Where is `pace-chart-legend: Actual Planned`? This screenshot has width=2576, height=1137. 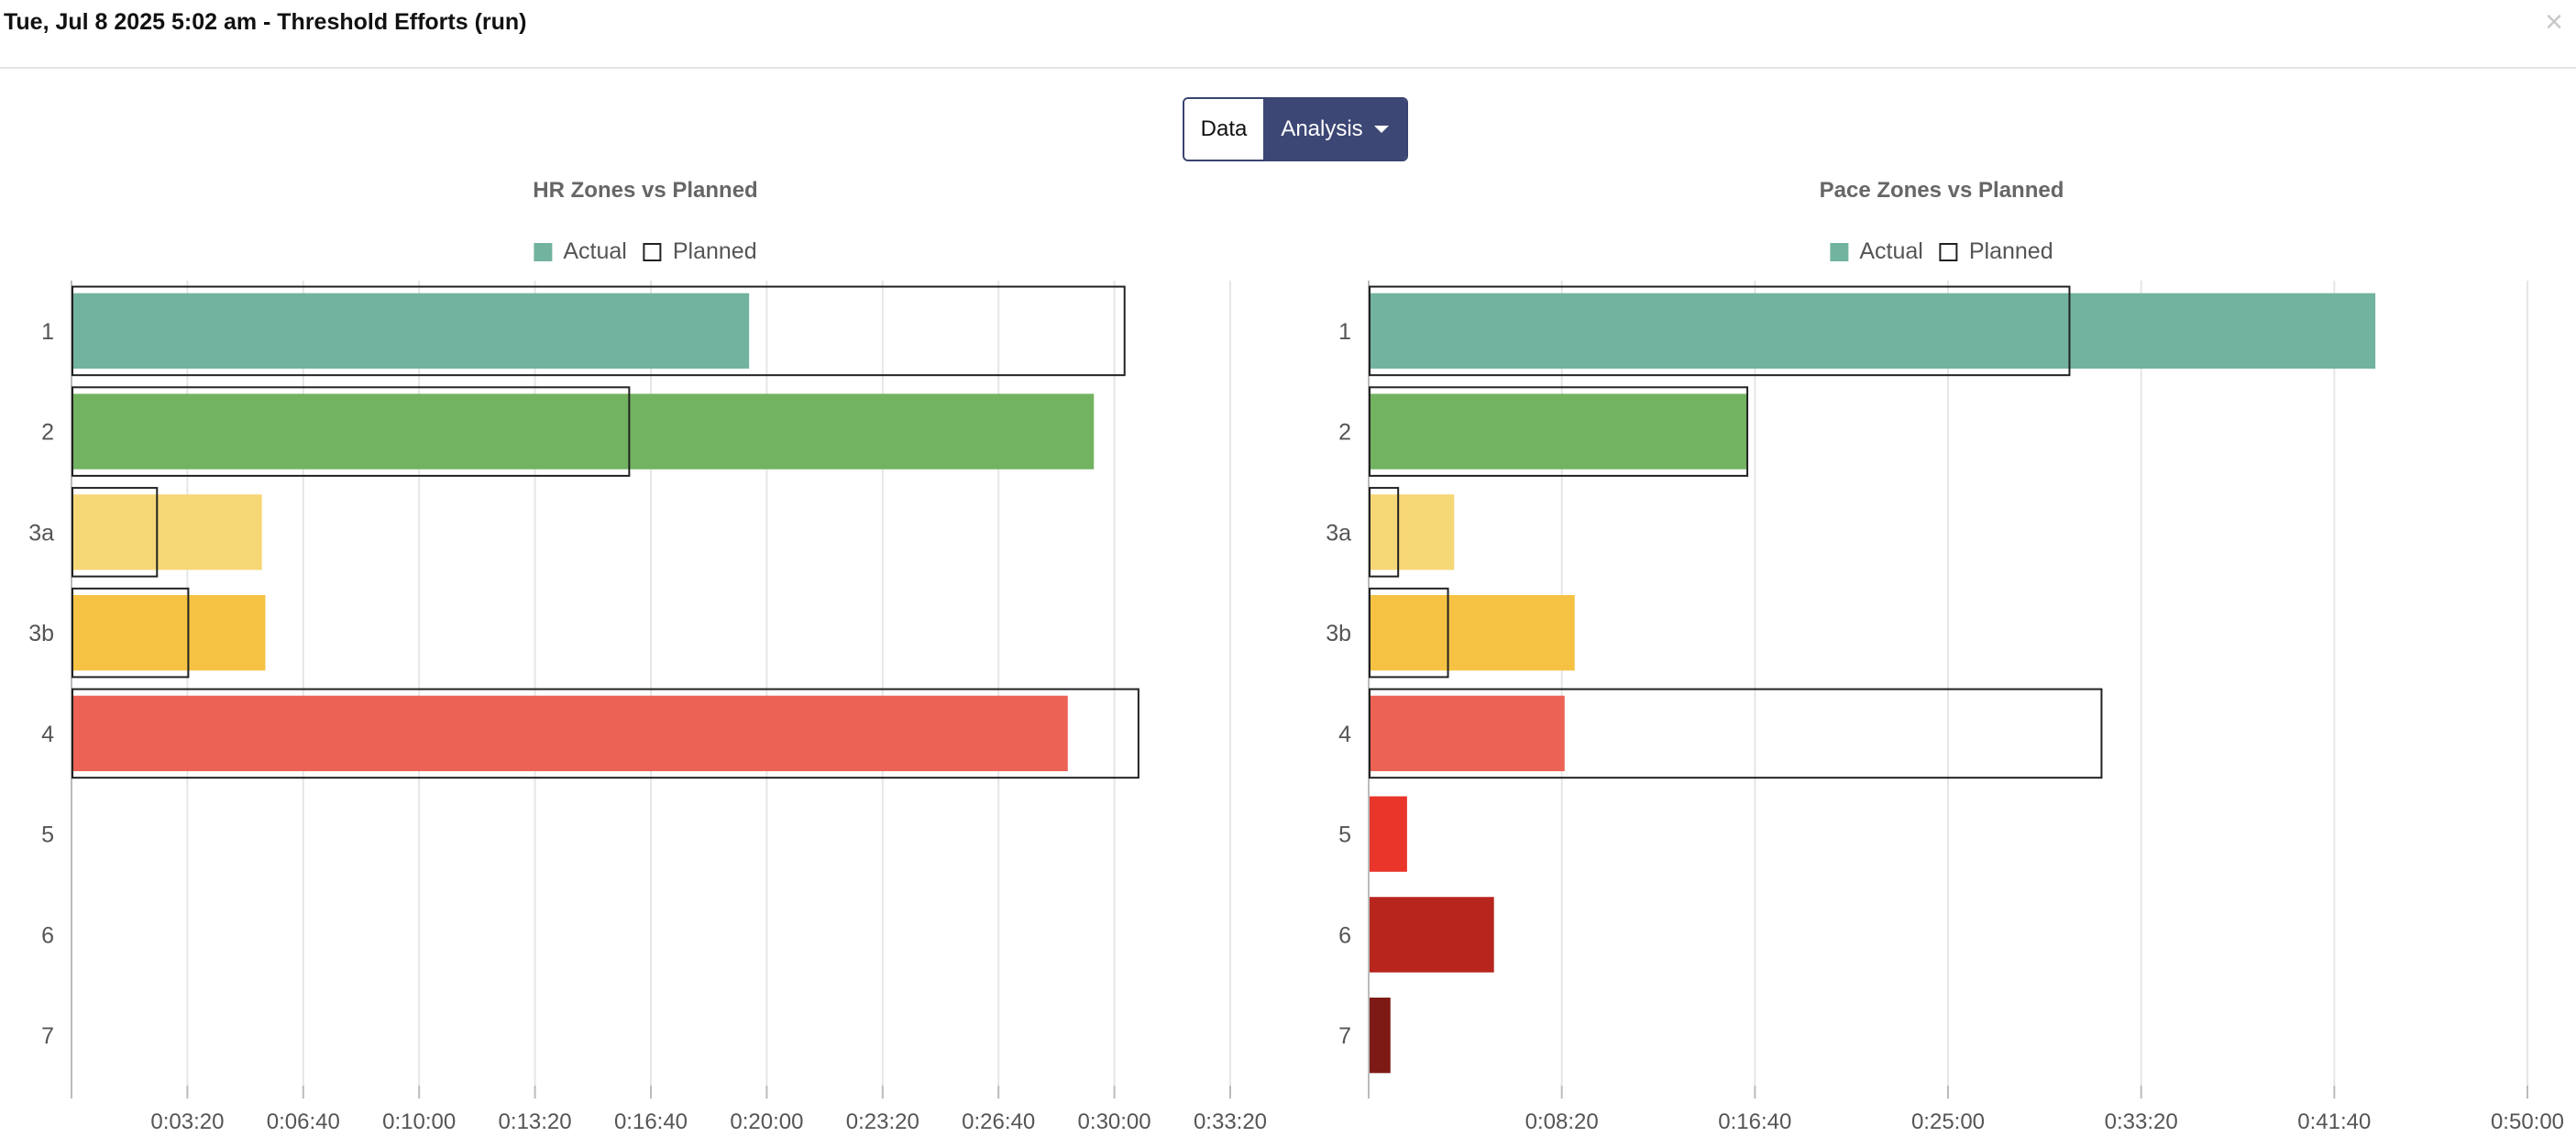 pace-chart-legend: Actual Planned is located at coordinates (1941, 251).